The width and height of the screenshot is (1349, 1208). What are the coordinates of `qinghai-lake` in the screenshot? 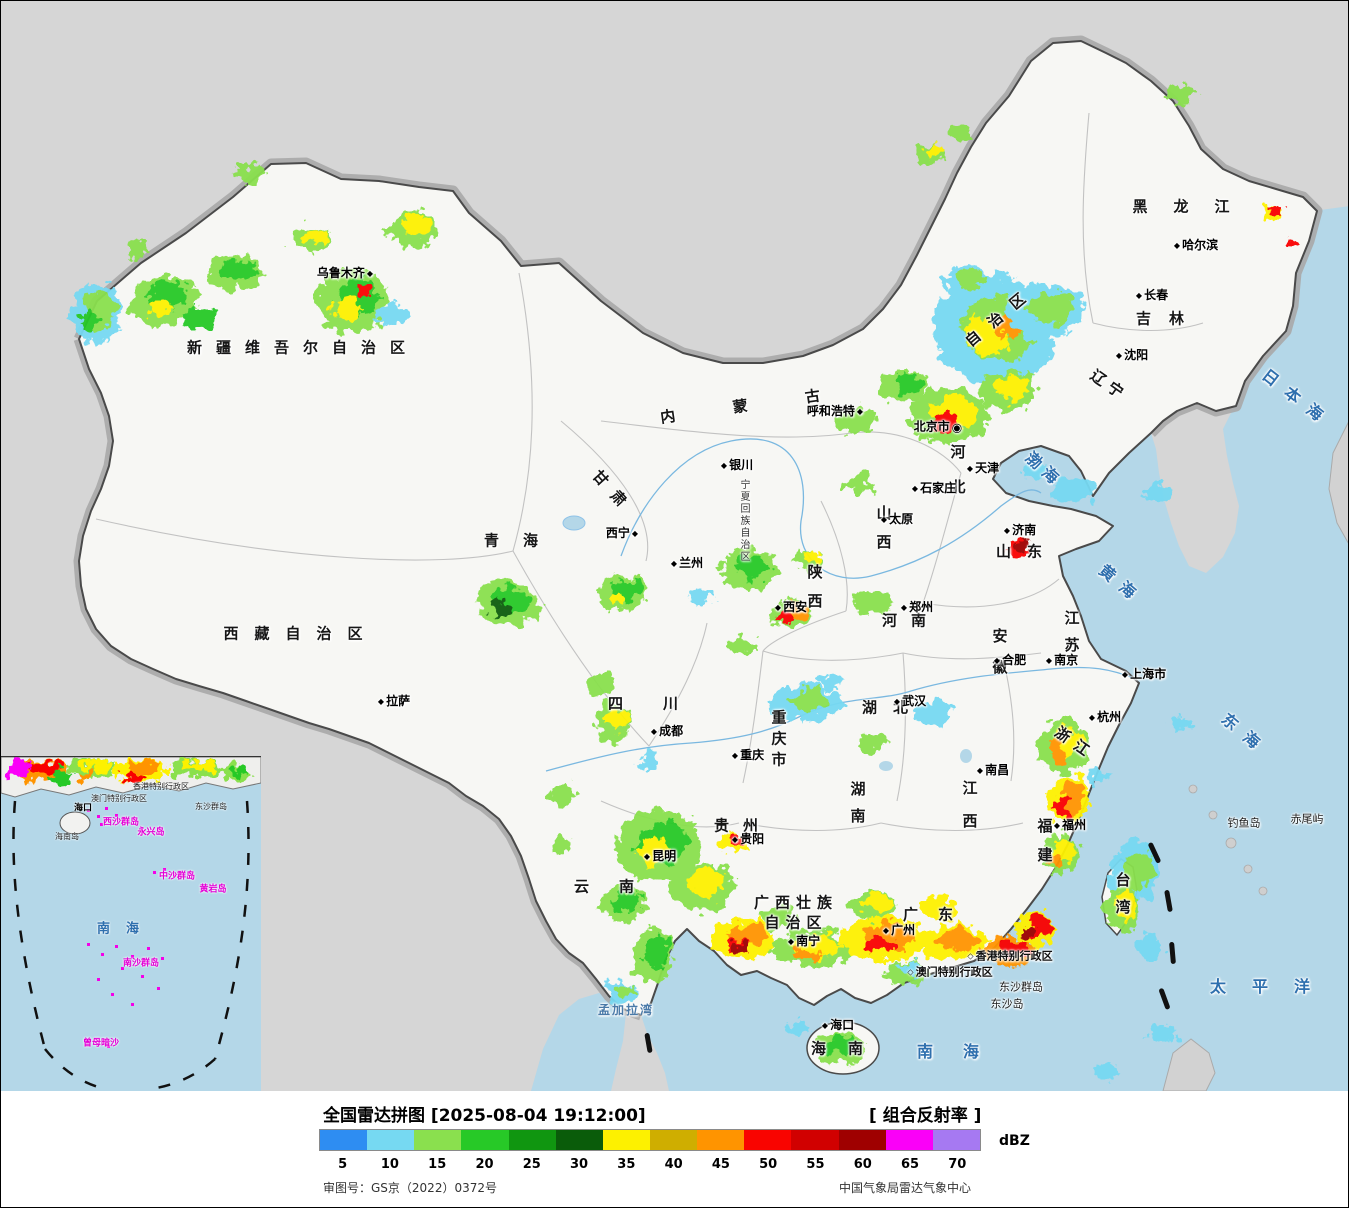 It's located at (574, 523).